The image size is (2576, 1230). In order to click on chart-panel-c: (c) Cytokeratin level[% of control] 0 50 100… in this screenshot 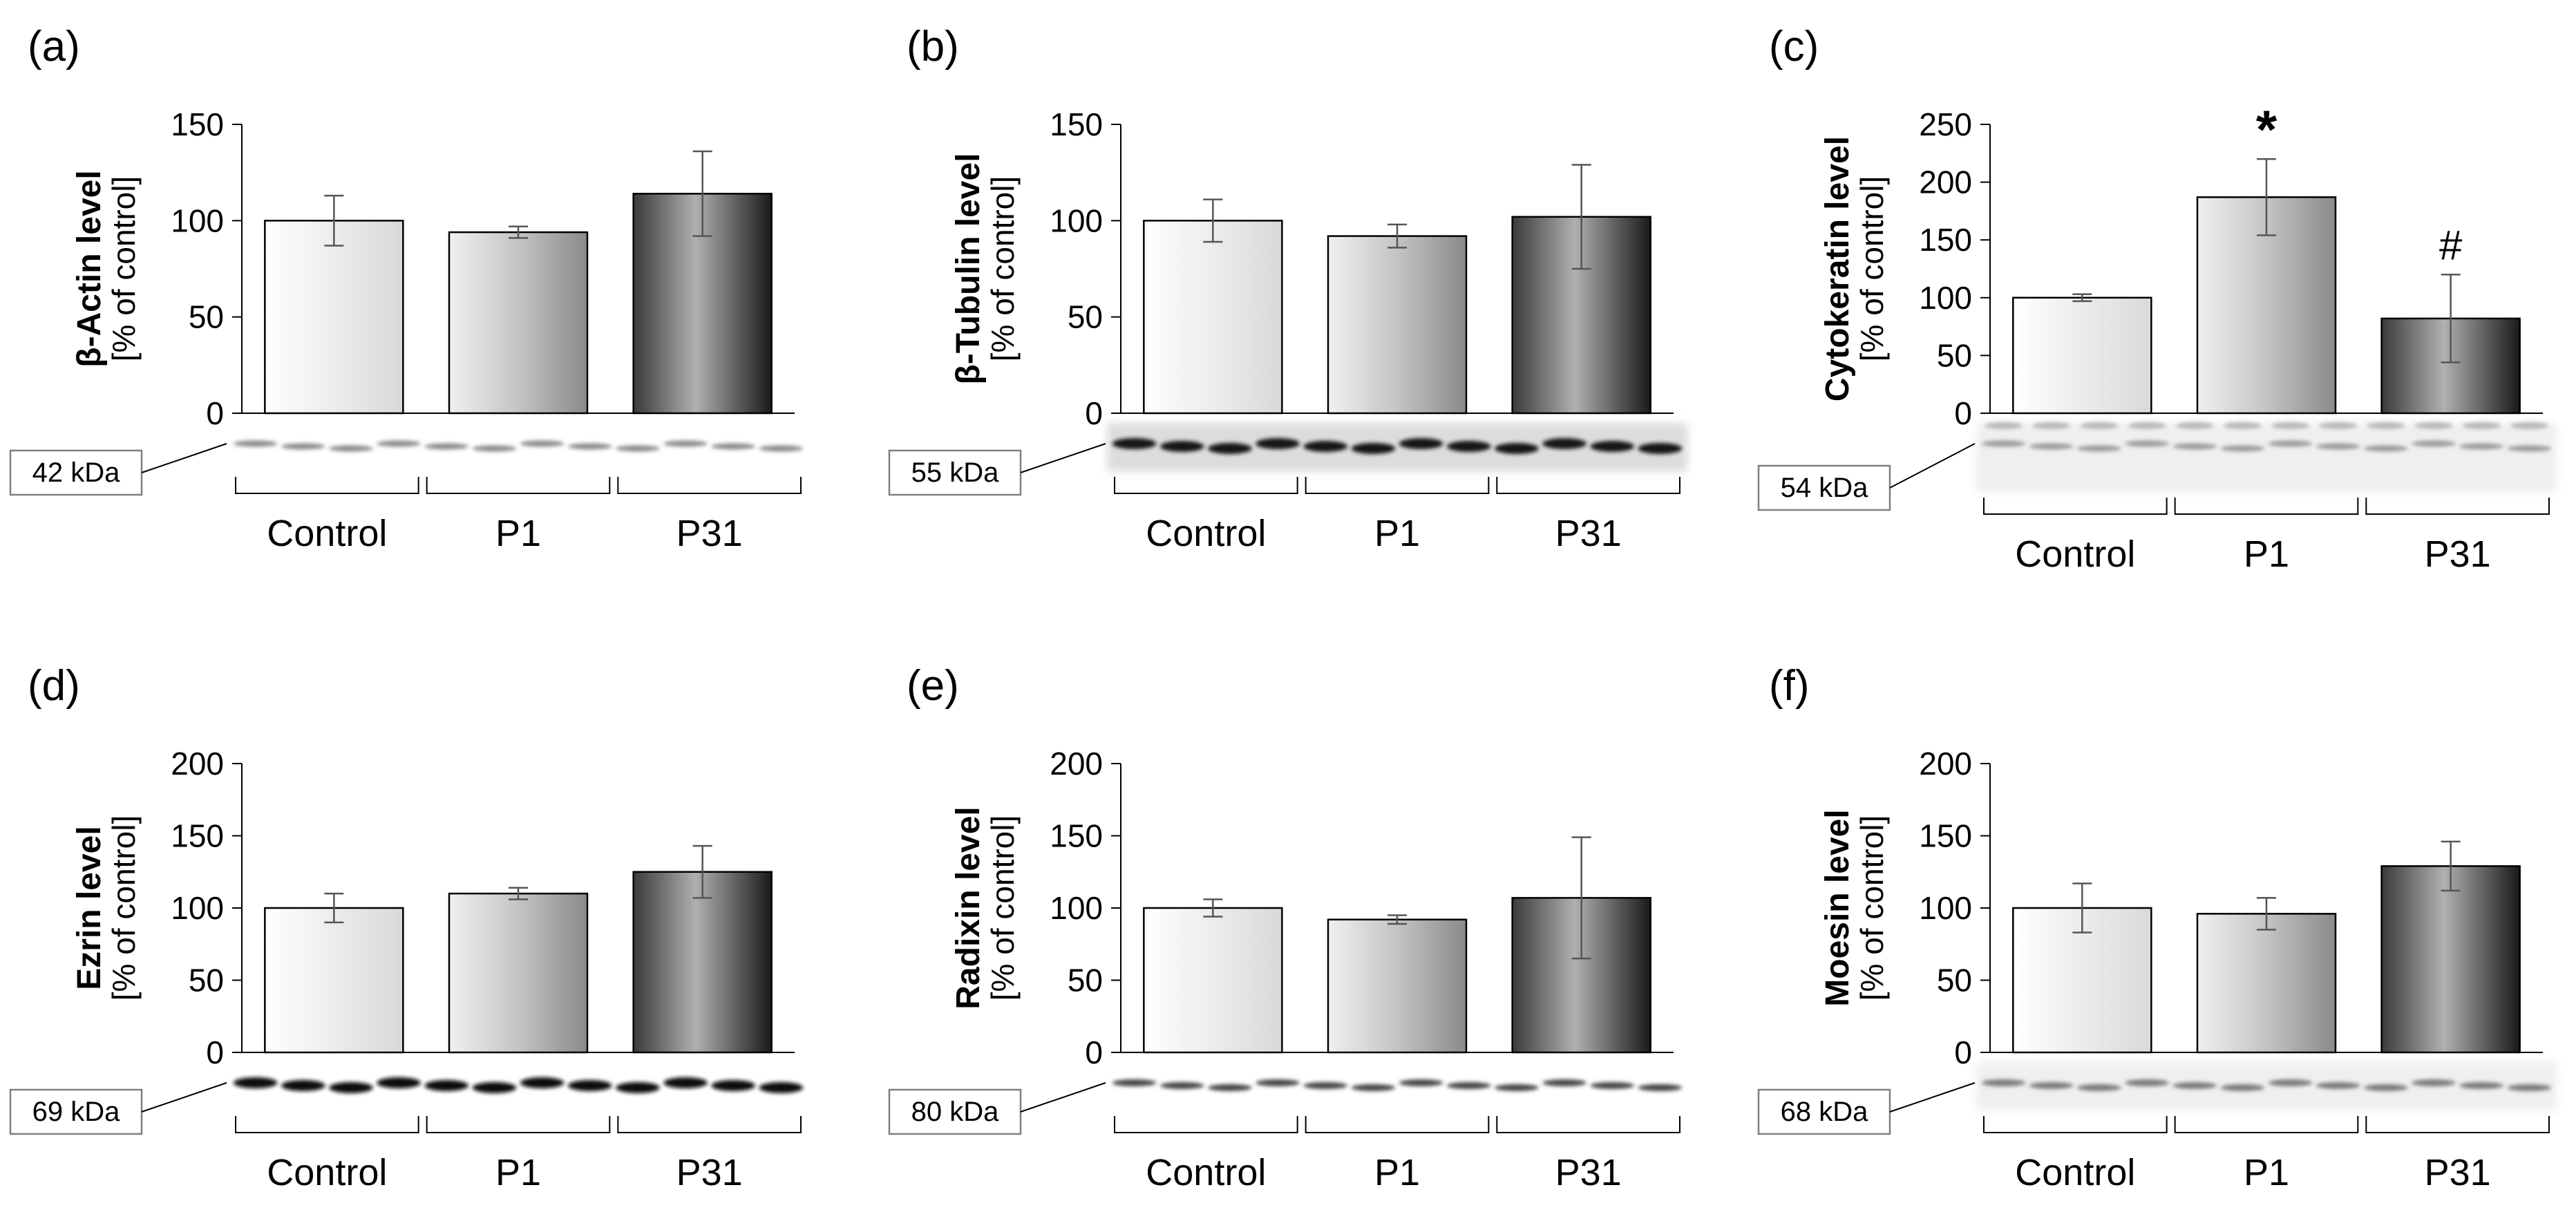, I will do `click(2157, 299)`.